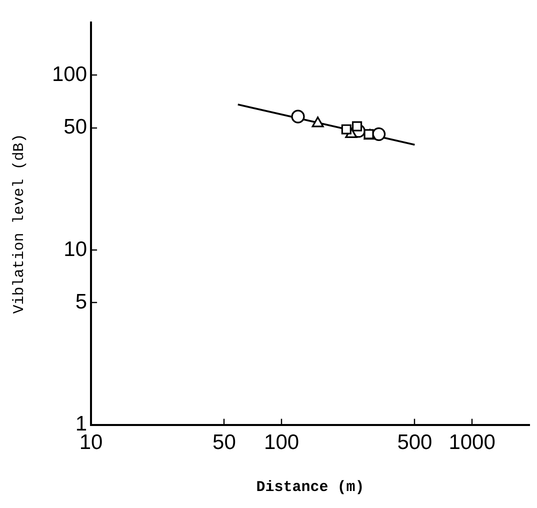 The width and height of the screenshot is (537, 508). What do you see at coordinates (70, 74) in the screenshot?
I see `y-tick-label: 100` at bounding box center [70, 74].